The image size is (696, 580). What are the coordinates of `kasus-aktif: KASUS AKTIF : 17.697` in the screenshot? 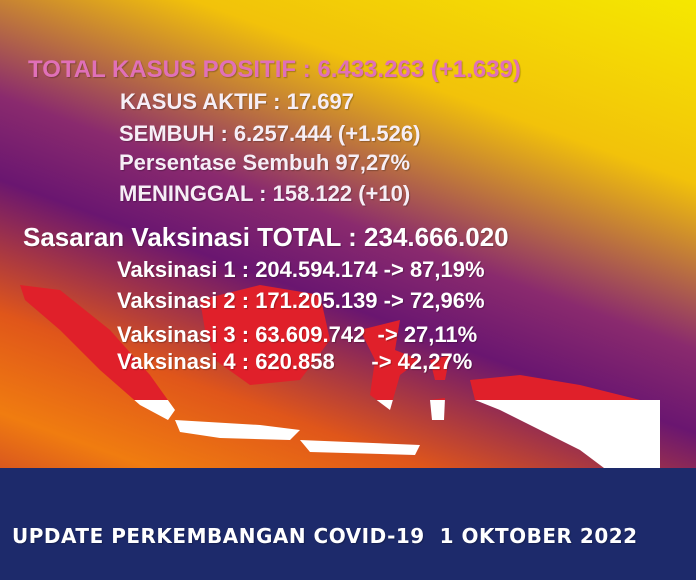 It's located at (237, 101).